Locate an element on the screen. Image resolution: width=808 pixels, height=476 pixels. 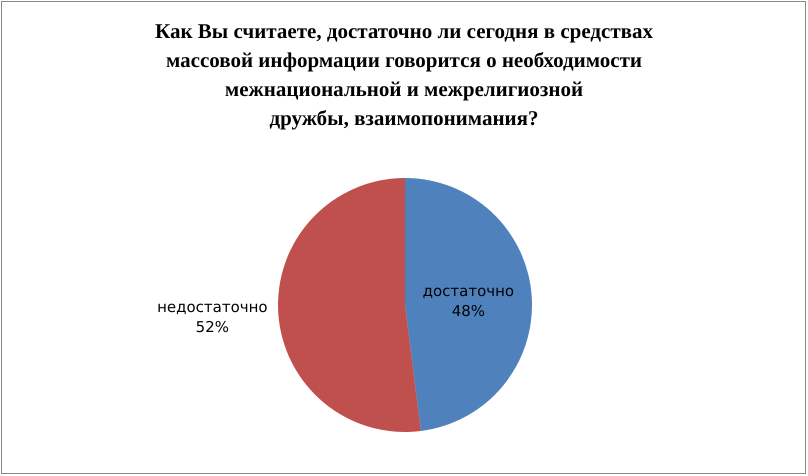
slice-label: недостаточно is located at coordinates (212, 307).